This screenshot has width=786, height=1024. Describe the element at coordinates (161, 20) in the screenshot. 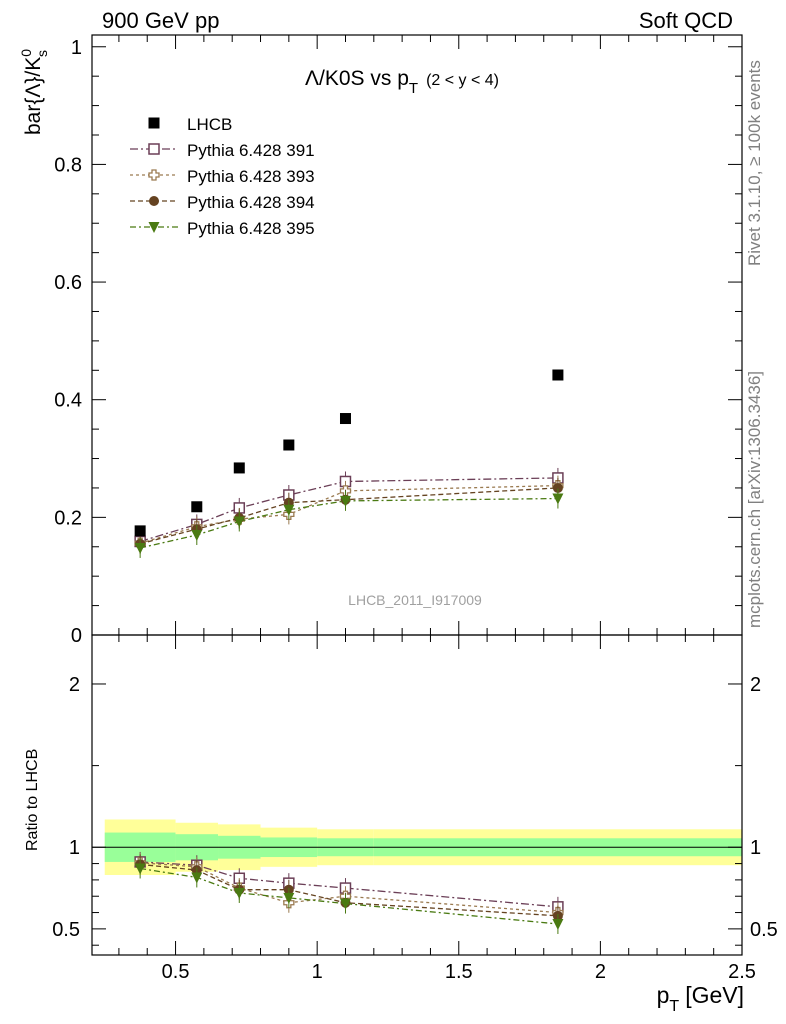

I see `header-left: 900 GeV pp` at that location.